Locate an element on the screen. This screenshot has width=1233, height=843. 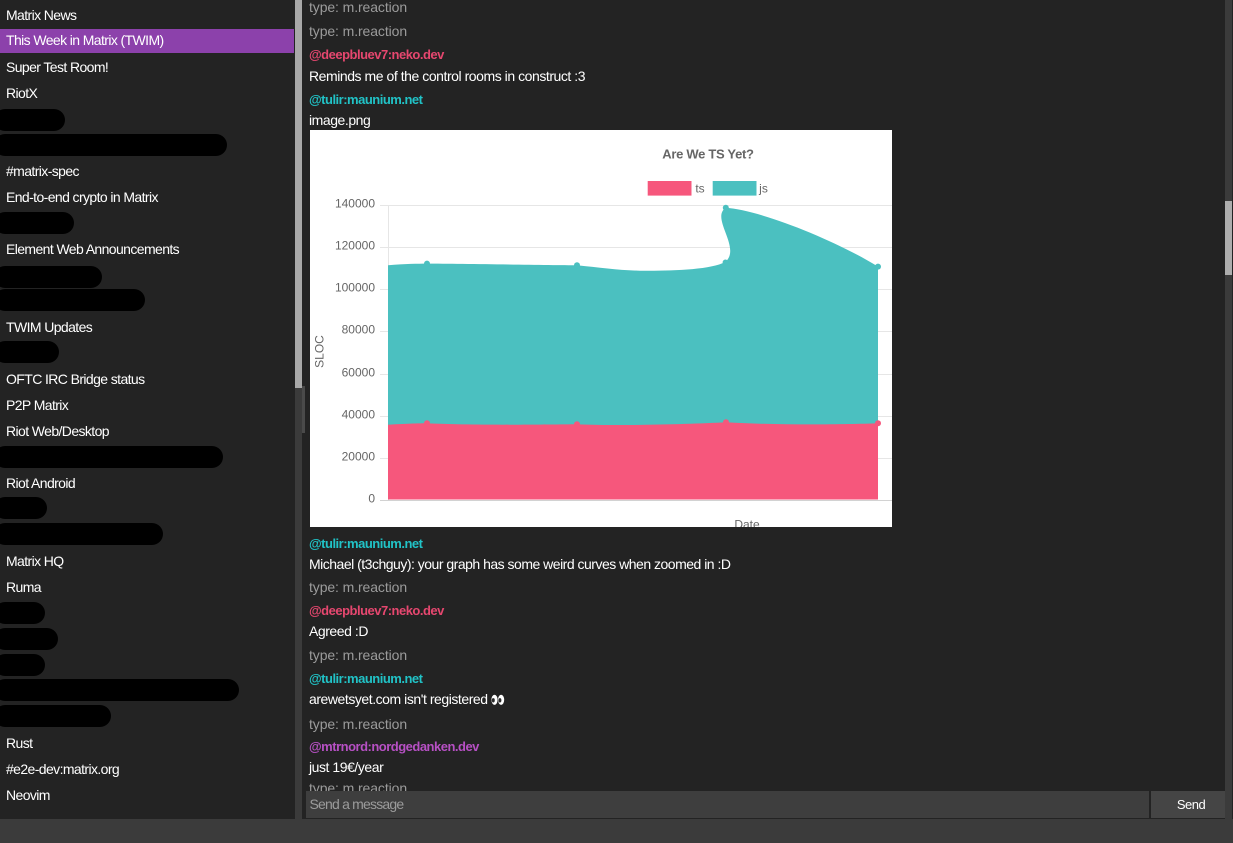
svg-text: ts is located at coordinates (699, 189).